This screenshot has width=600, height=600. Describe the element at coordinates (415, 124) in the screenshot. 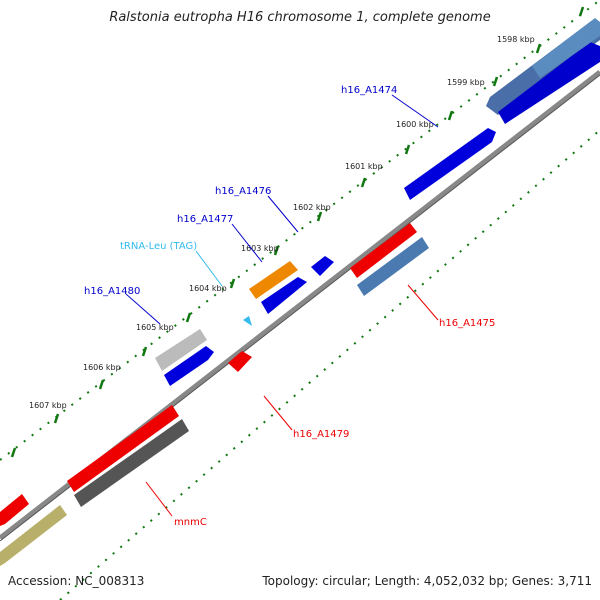

I see `tick-label-1600: 1600 kbp` at that location.